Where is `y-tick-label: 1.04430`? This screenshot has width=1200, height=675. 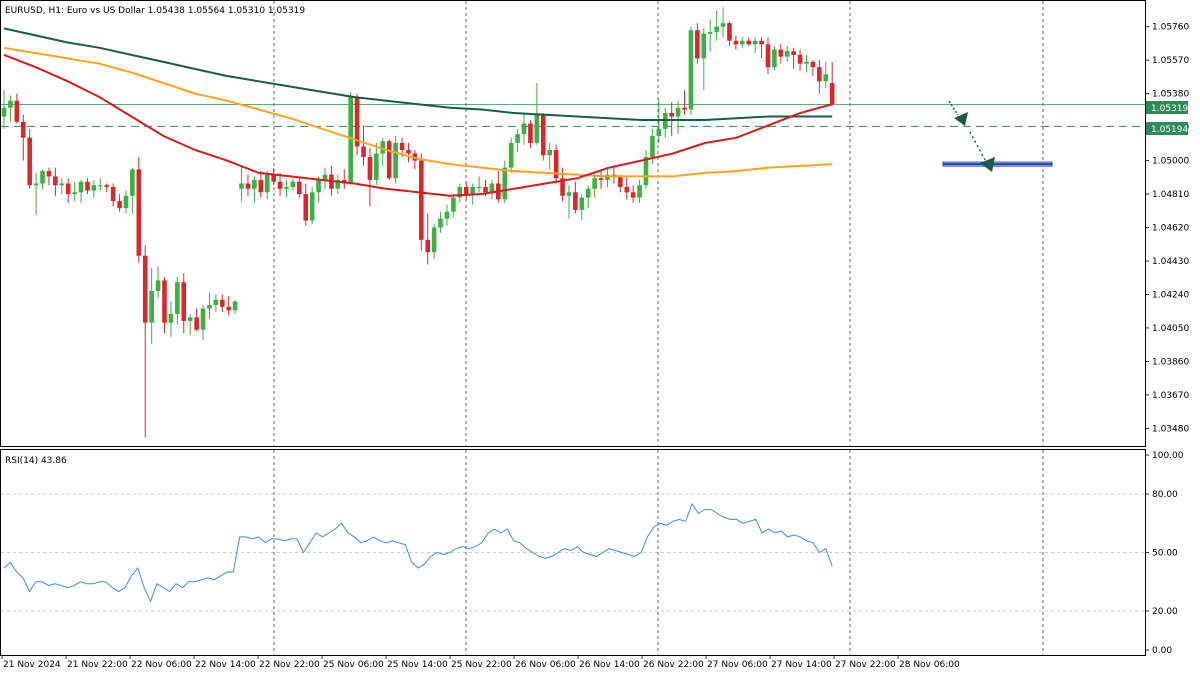
y-tick-label: 1.04430 is located at coordinates (1170, 262).